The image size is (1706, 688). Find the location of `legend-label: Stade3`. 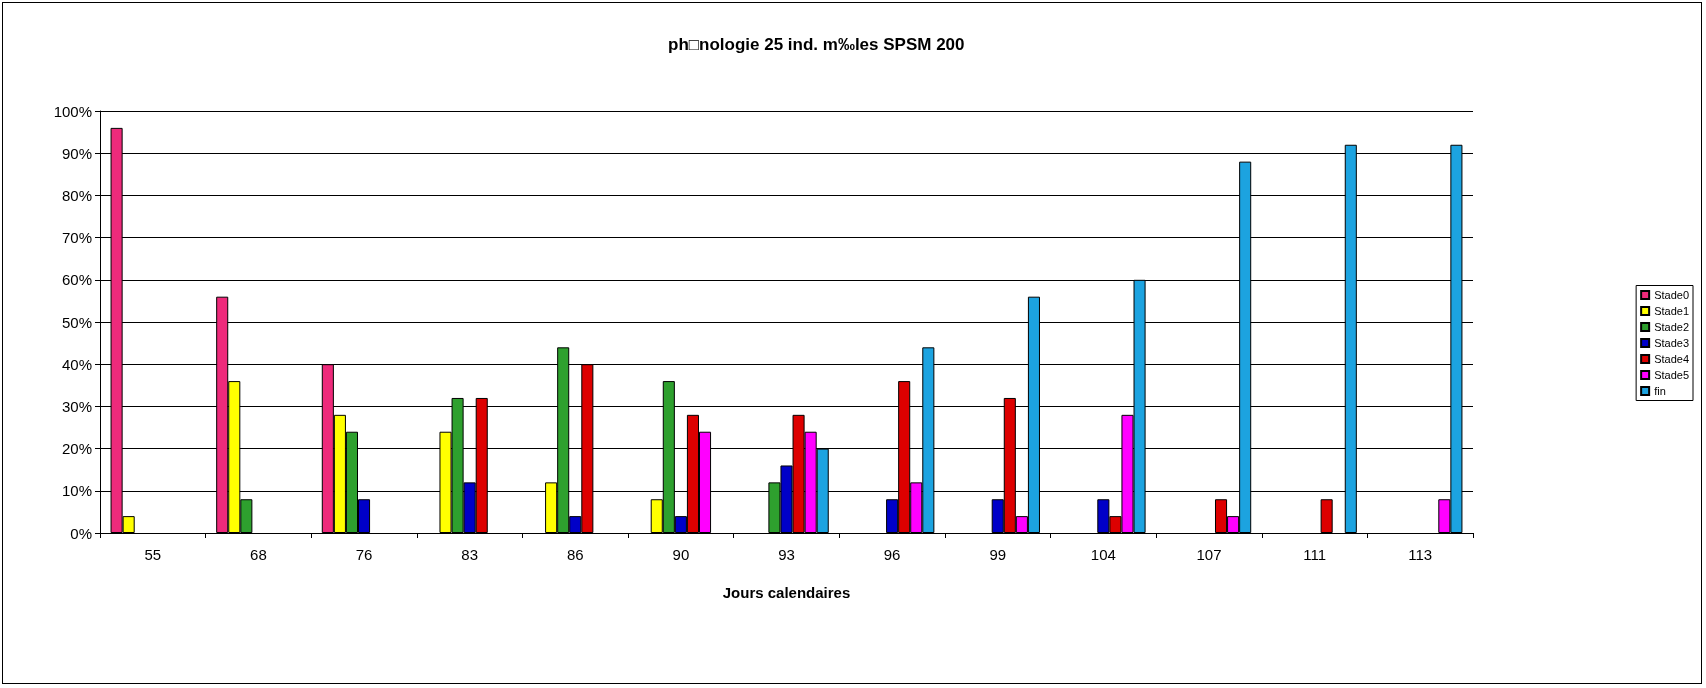

legend-label: Stade3 is located at coordinates (1672, 343).